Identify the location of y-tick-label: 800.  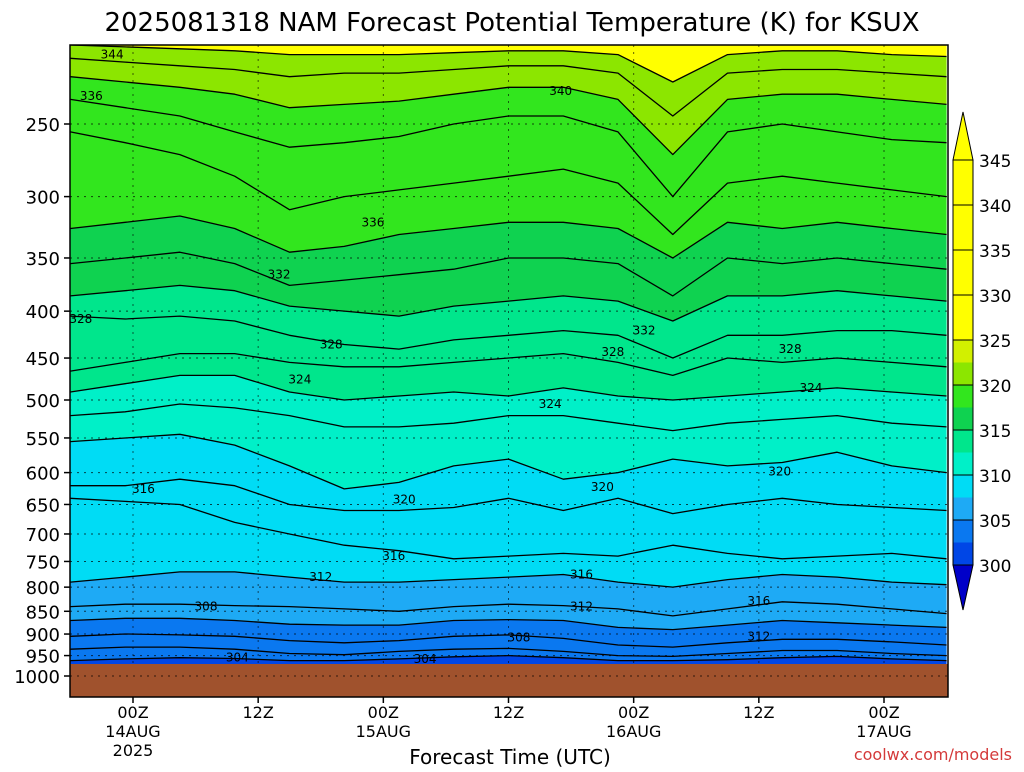
(43, 588).